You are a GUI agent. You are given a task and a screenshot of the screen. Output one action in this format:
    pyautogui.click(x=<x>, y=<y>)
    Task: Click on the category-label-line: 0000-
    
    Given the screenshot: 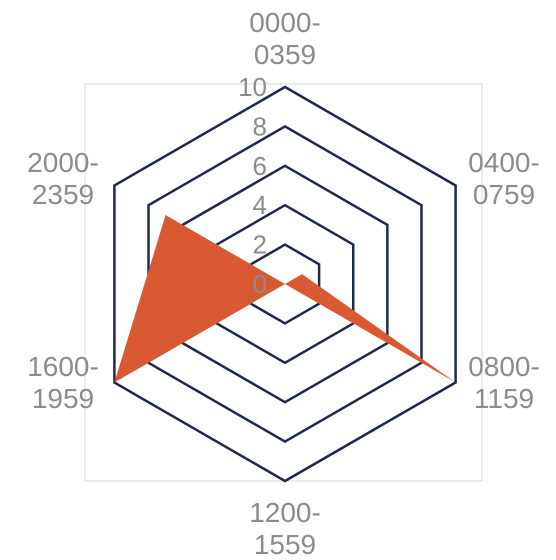 What is the action you would take?
    pyautogui.click(x=285, y=22)
    